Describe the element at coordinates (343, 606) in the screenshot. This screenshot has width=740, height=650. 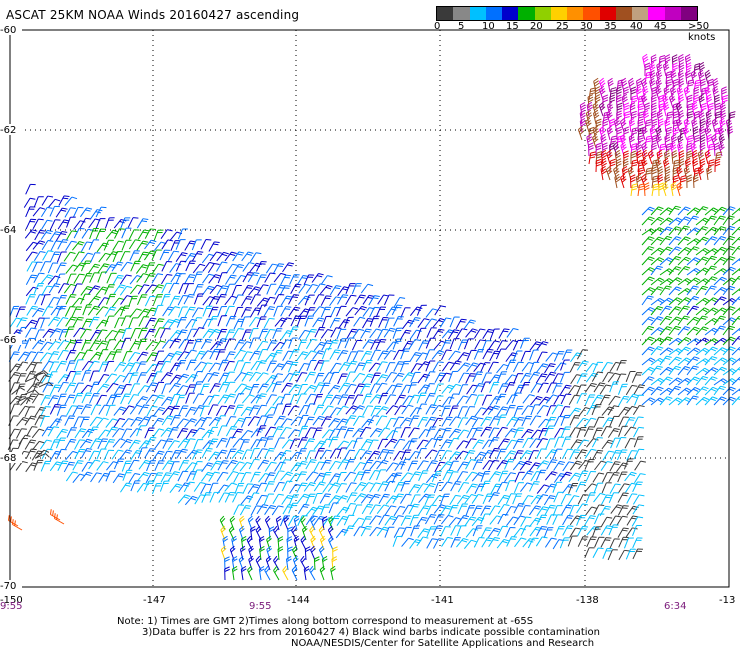
I see `pass-time-labels: 9:55 9:55 6:34` at that location.